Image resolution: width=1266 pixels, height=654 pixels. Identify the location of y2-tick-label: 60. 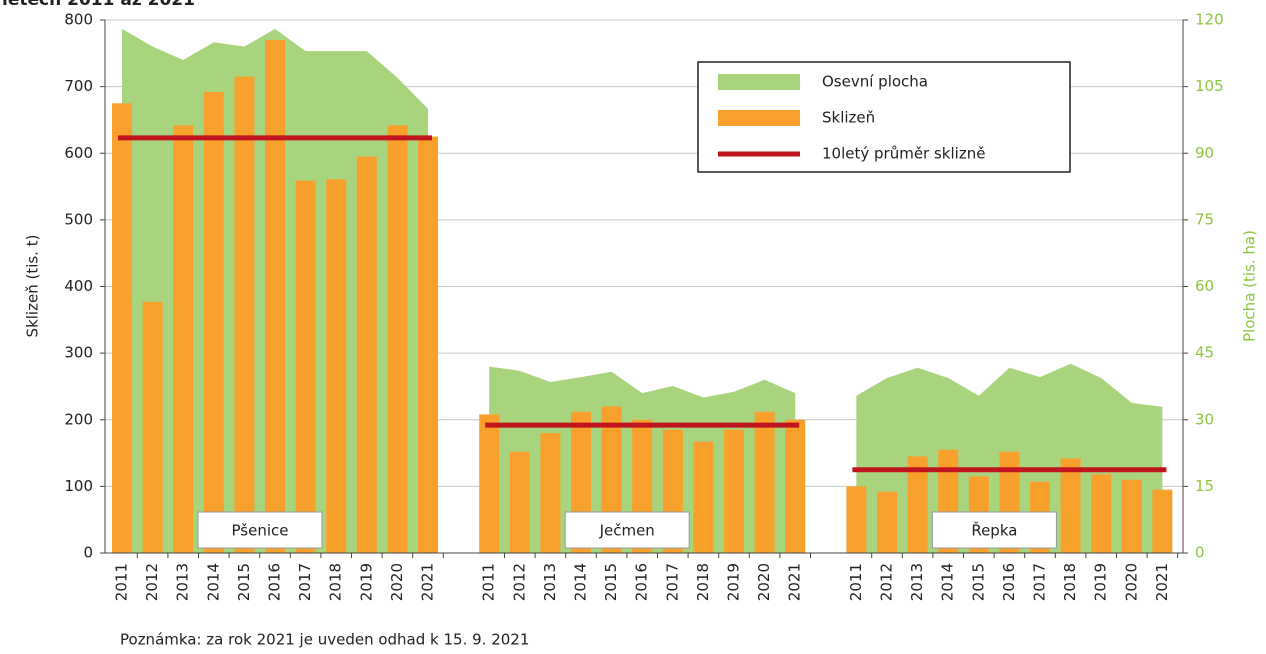
(1204, 286).